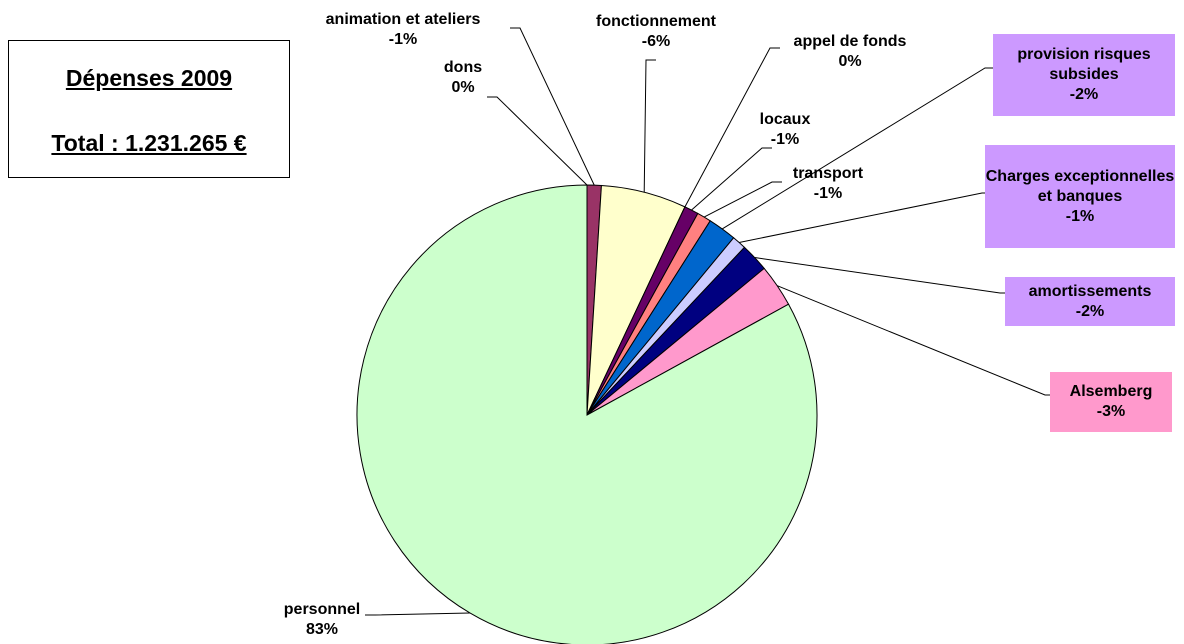 The width and height of the screenshot is (1184, 644). Describe the element at coordinates (149, 143) in the screenshot. I see `chart-subtitle: Total : 1.231.265 €` at that location.